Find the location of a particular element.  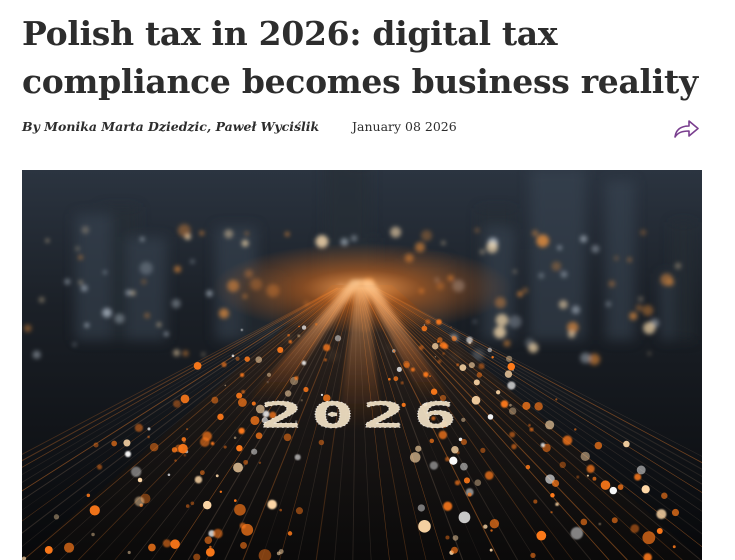

hero-year-dots: 2026 is located at coordinates (362, 415).